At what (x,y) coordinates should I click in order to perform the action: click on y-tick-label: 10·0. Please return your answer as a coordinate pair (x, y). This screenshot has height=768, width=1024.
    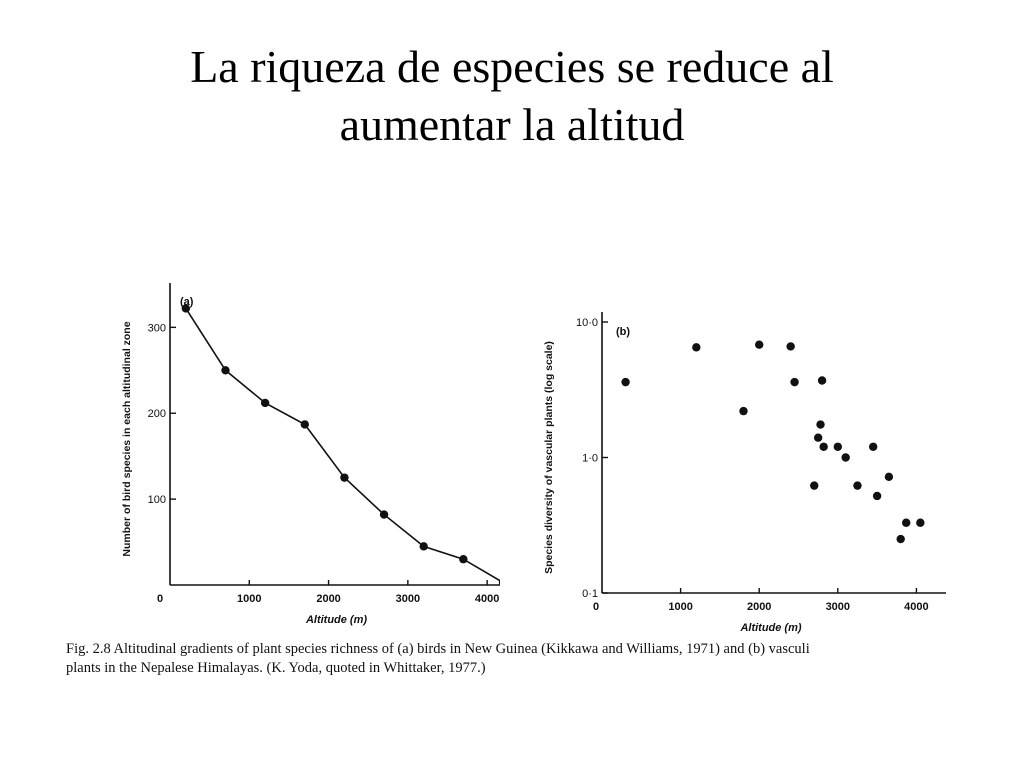
    Looking at the image, I should click on (587, 323).